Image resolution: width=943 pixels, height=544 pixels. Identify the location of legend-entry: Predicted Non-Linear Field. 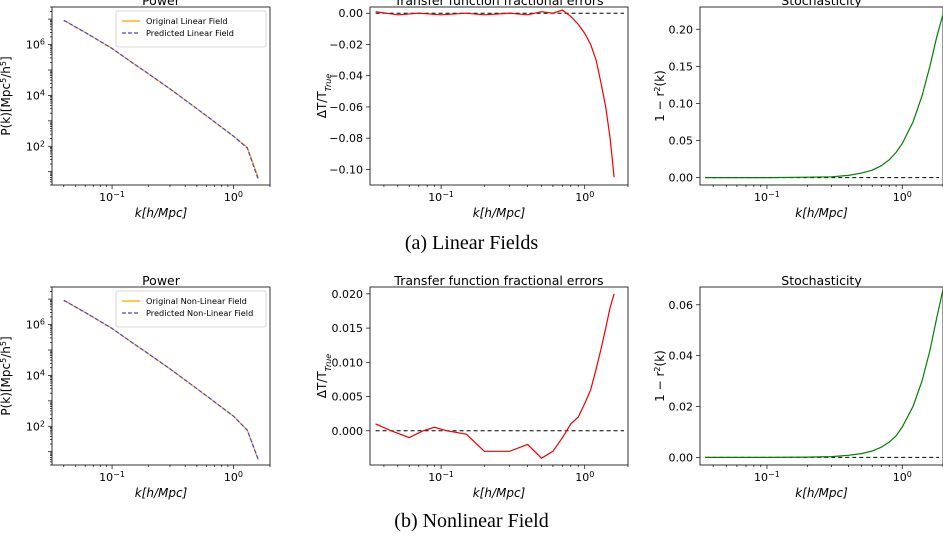
(199, 313).